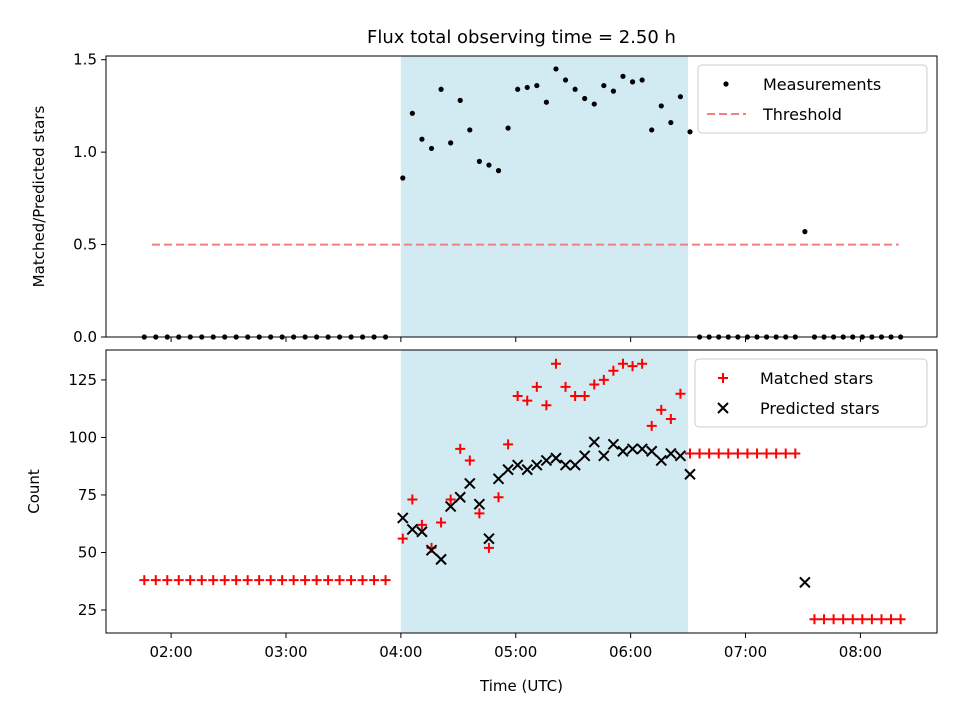 The image size is (960, 720). What do you see at coordinates (87, 495) in the screenshot?
I see `y-tick-label: 75` at bounding box center [87, 495].